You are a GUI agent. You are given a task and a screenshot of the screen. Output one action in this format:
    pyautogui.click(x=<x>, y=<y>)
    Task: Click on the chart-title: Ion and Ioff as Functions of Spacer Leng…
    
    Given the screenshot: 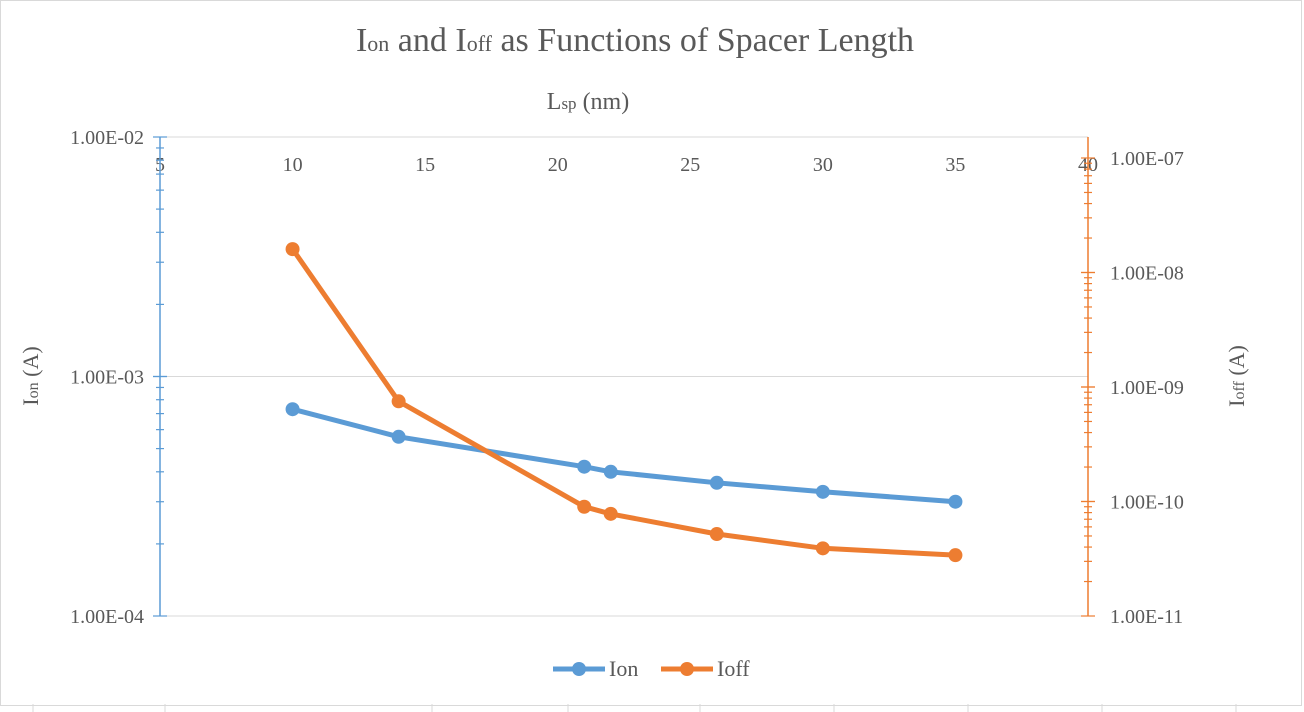 What is the action you would take?
    pyautogui.click(x=635, y=40)
    